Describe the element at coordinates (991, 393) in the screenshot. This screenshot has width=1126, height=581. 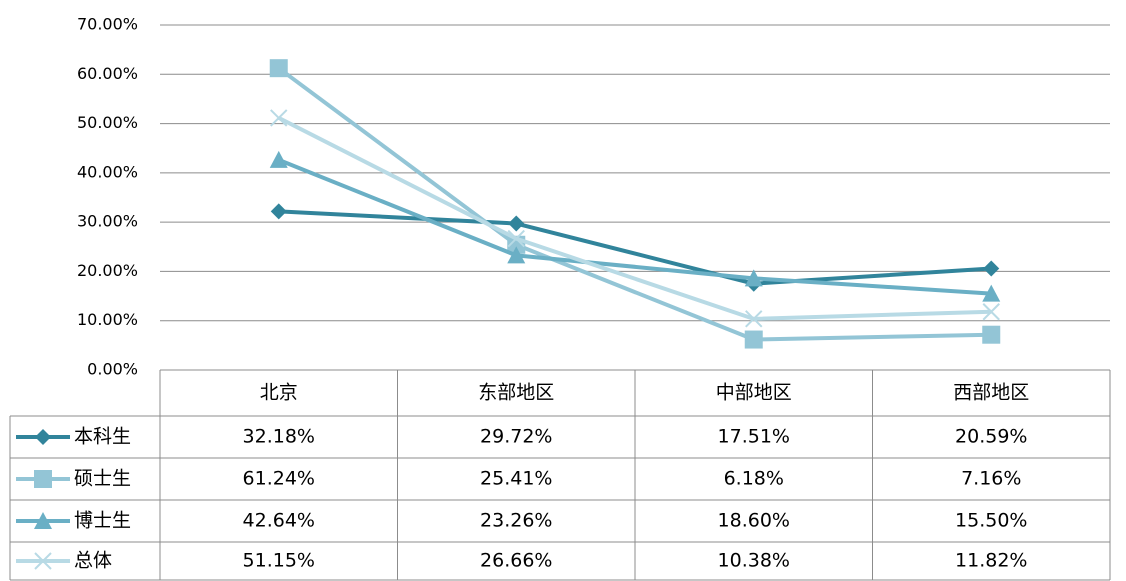
I see `x-tick-label: 西部地区` at that location.